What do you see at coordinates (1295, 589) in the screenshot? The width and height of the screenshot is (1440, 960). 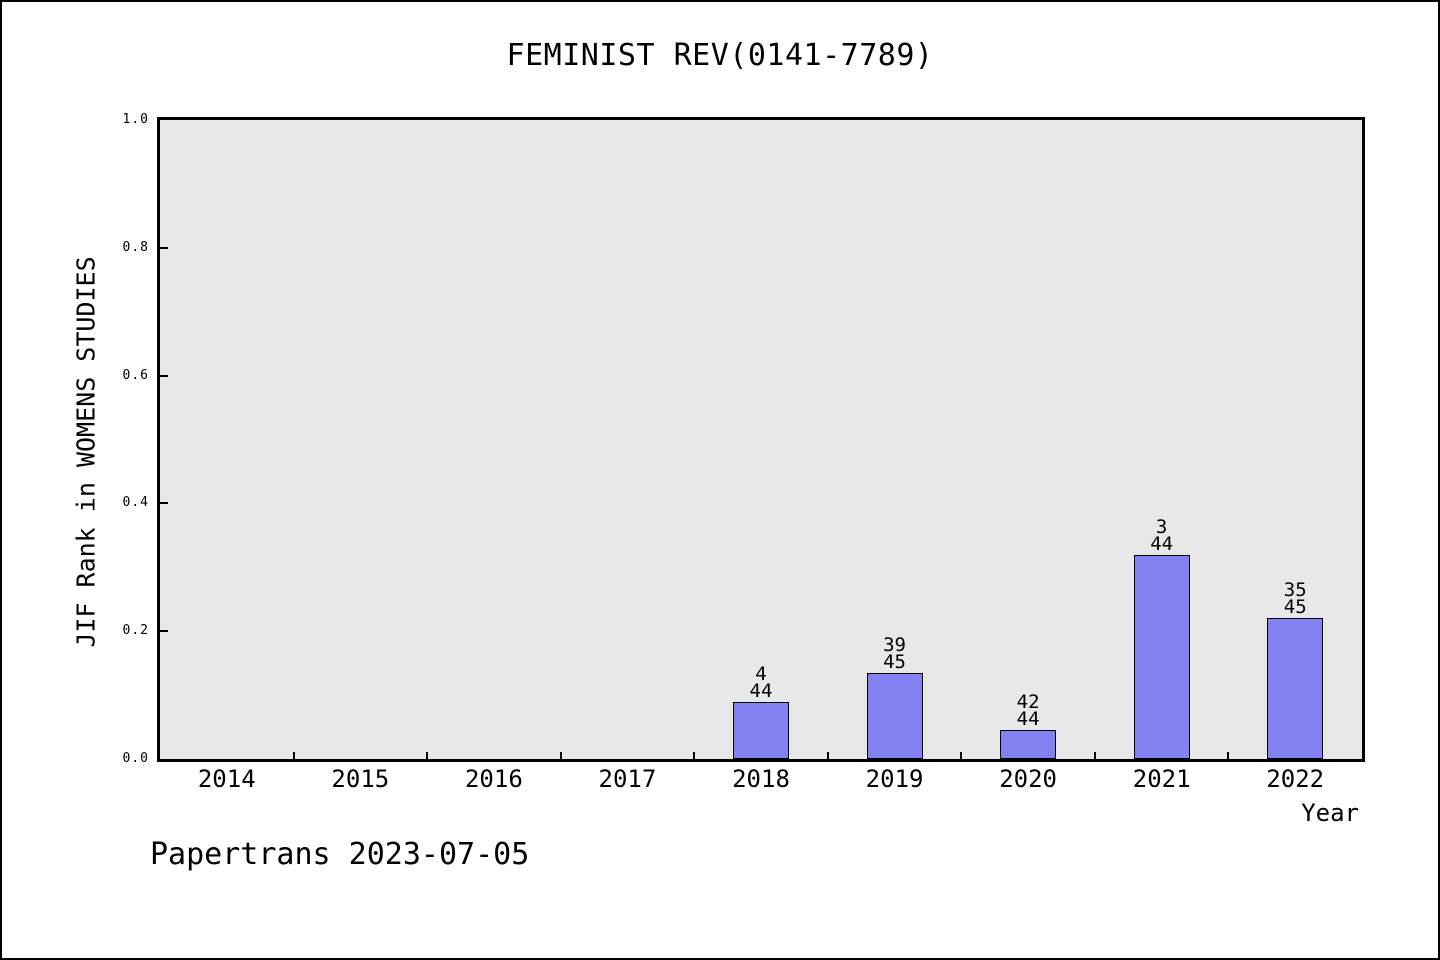 I see `bar-annotation-rank: 35` at bounding box center [1295, 589].